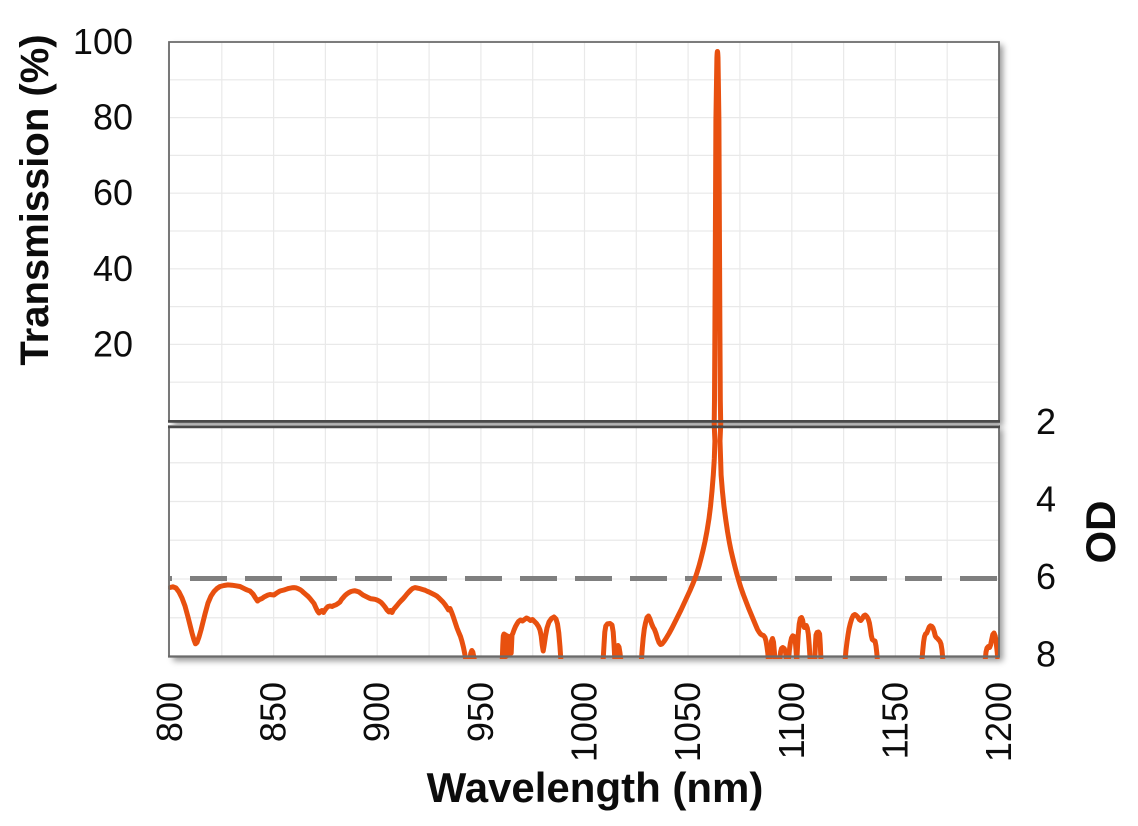 The image size is (1138, 826). Describe the element at coordinates (113, 343) in the screenshot. I see `svg-text: 20` at that location.